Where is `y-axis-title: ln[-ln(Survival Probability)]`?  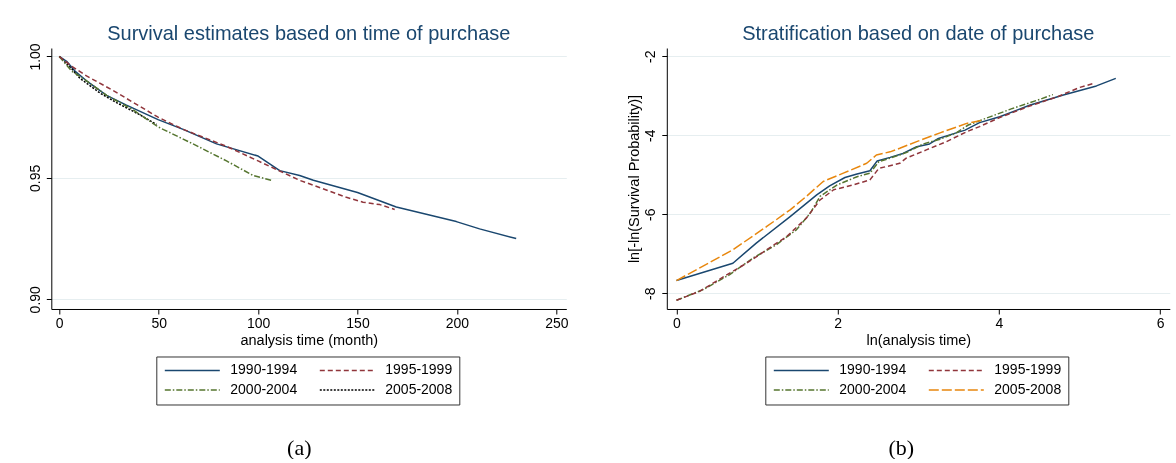 y-axis-title: ln[-ln(Survival Probability)] is located at coordinates (634, 179).